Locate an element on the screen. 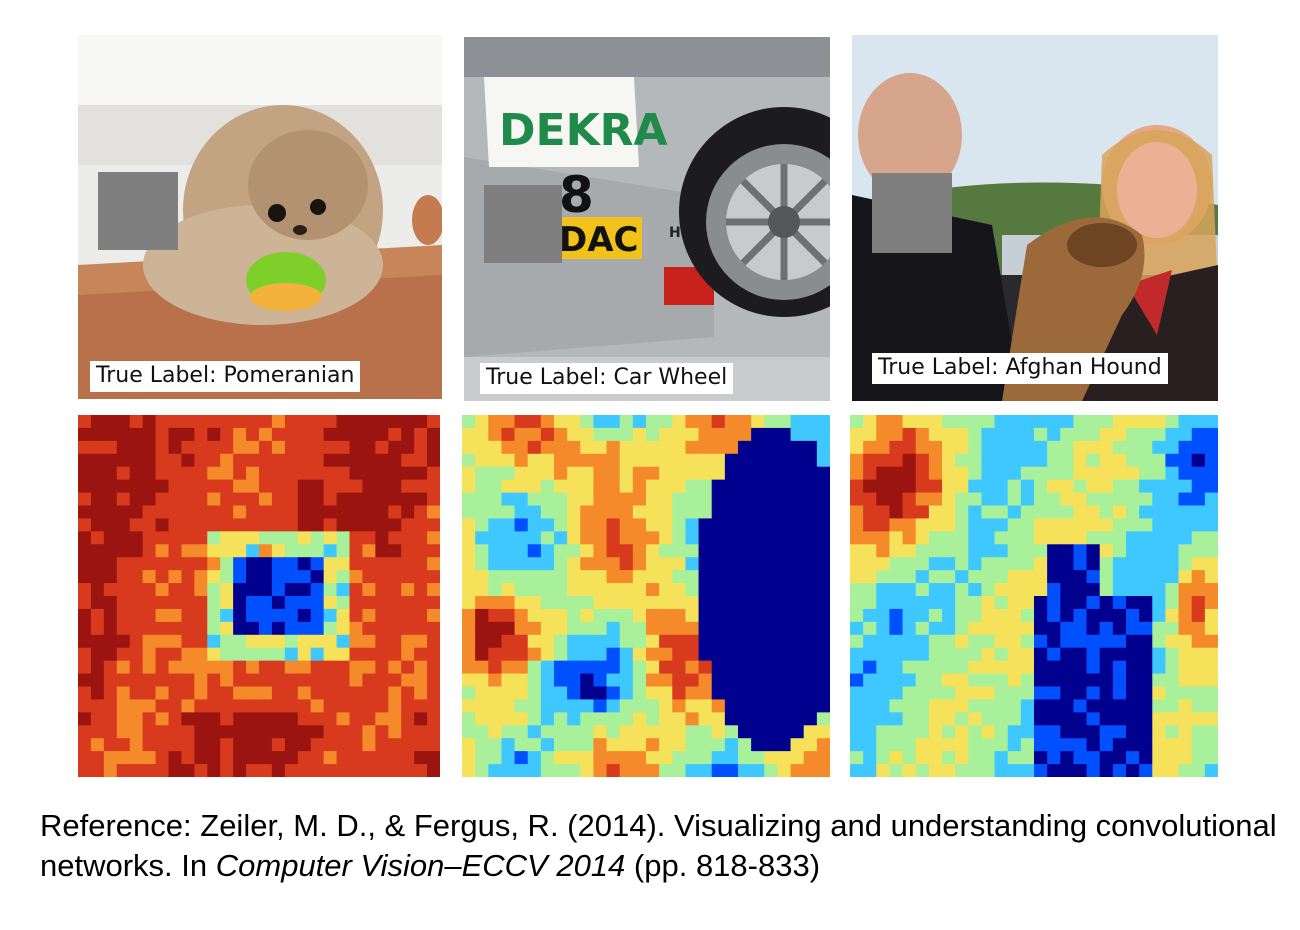 Image resolution: width=1300 pixels, height=930 pixels. svg-text: DEKRA is located at coordinates (583, 130).